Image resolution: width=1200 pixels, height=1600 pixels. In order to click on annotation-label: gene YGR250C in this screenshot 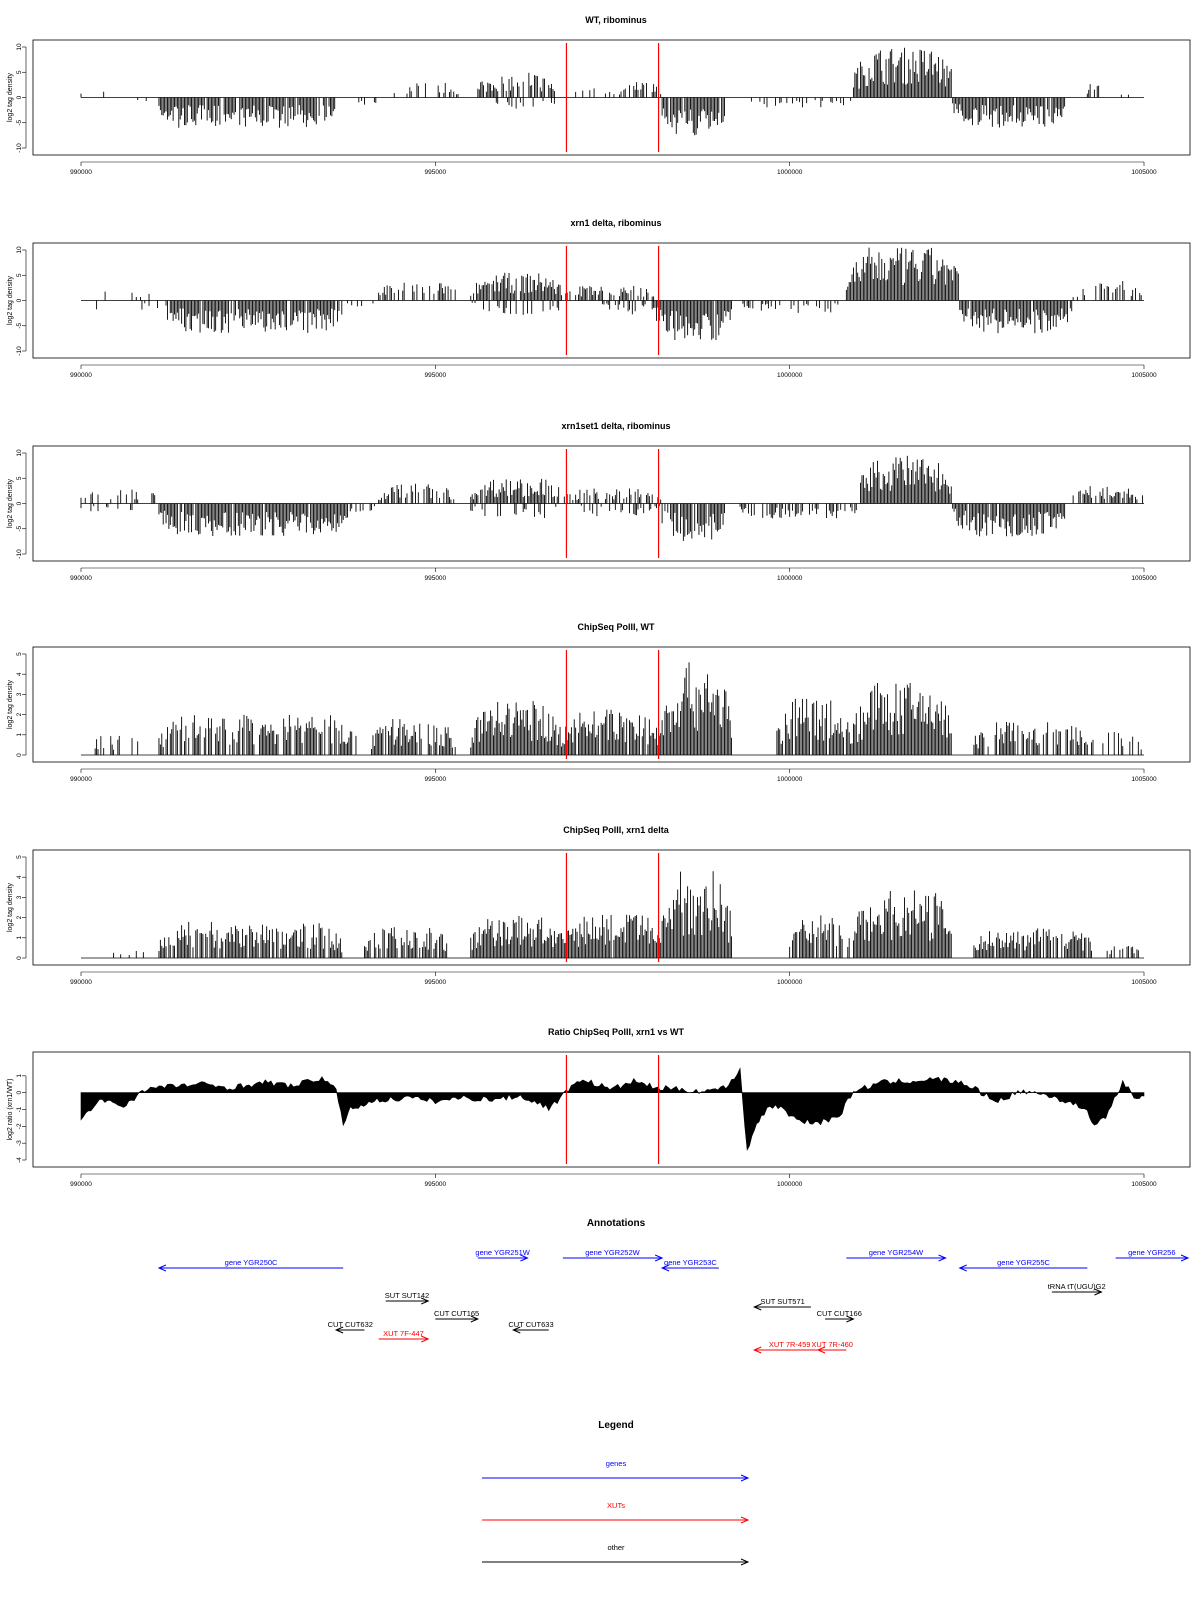, I will do `click(251, 1262)`.